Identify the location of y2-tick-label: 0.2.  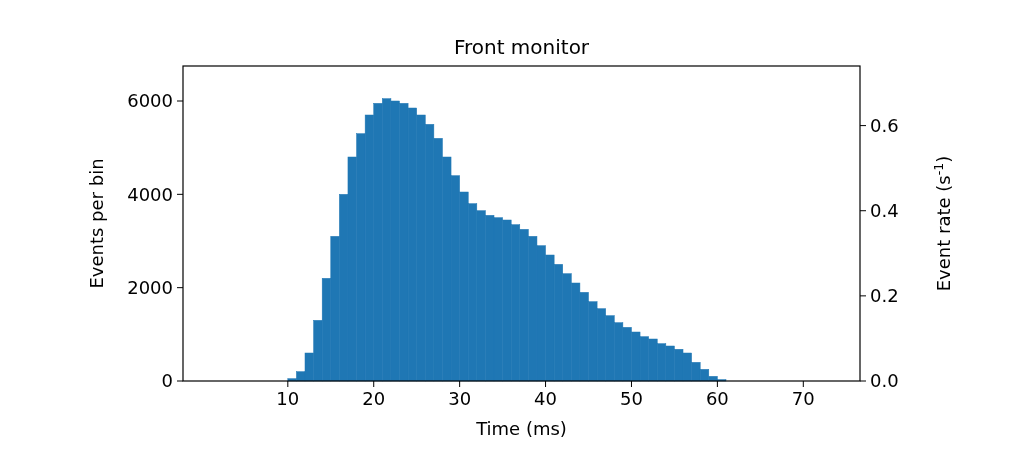
(884, 296).